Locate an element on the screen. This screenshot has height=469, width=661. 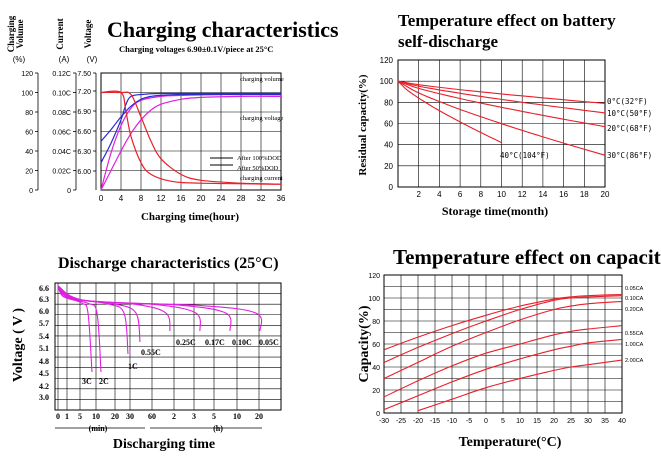
charging-series-line is located at coordinates (191, 127).